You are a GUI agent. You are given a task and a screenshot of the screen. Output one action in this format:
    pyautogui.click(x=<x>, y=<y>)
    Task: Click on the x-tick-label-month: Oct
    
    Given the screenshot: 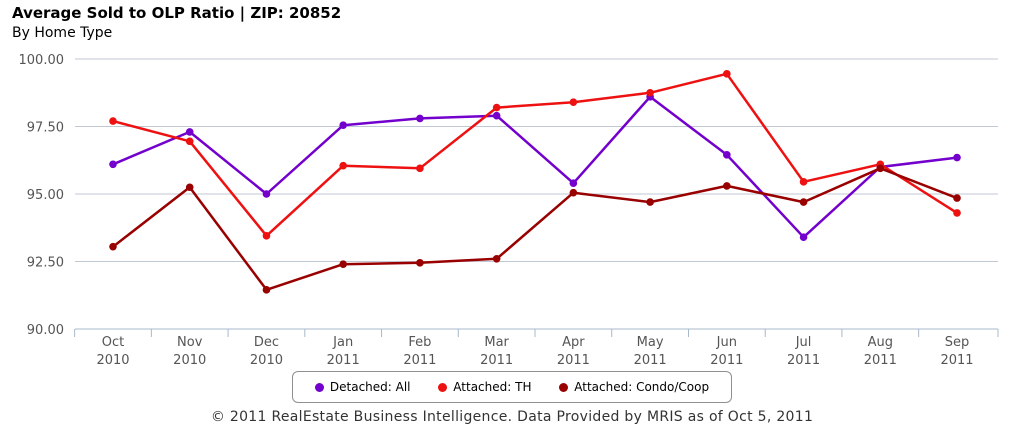 What is the action you would take?
    pyautogui.click(x=113, y=342)
    